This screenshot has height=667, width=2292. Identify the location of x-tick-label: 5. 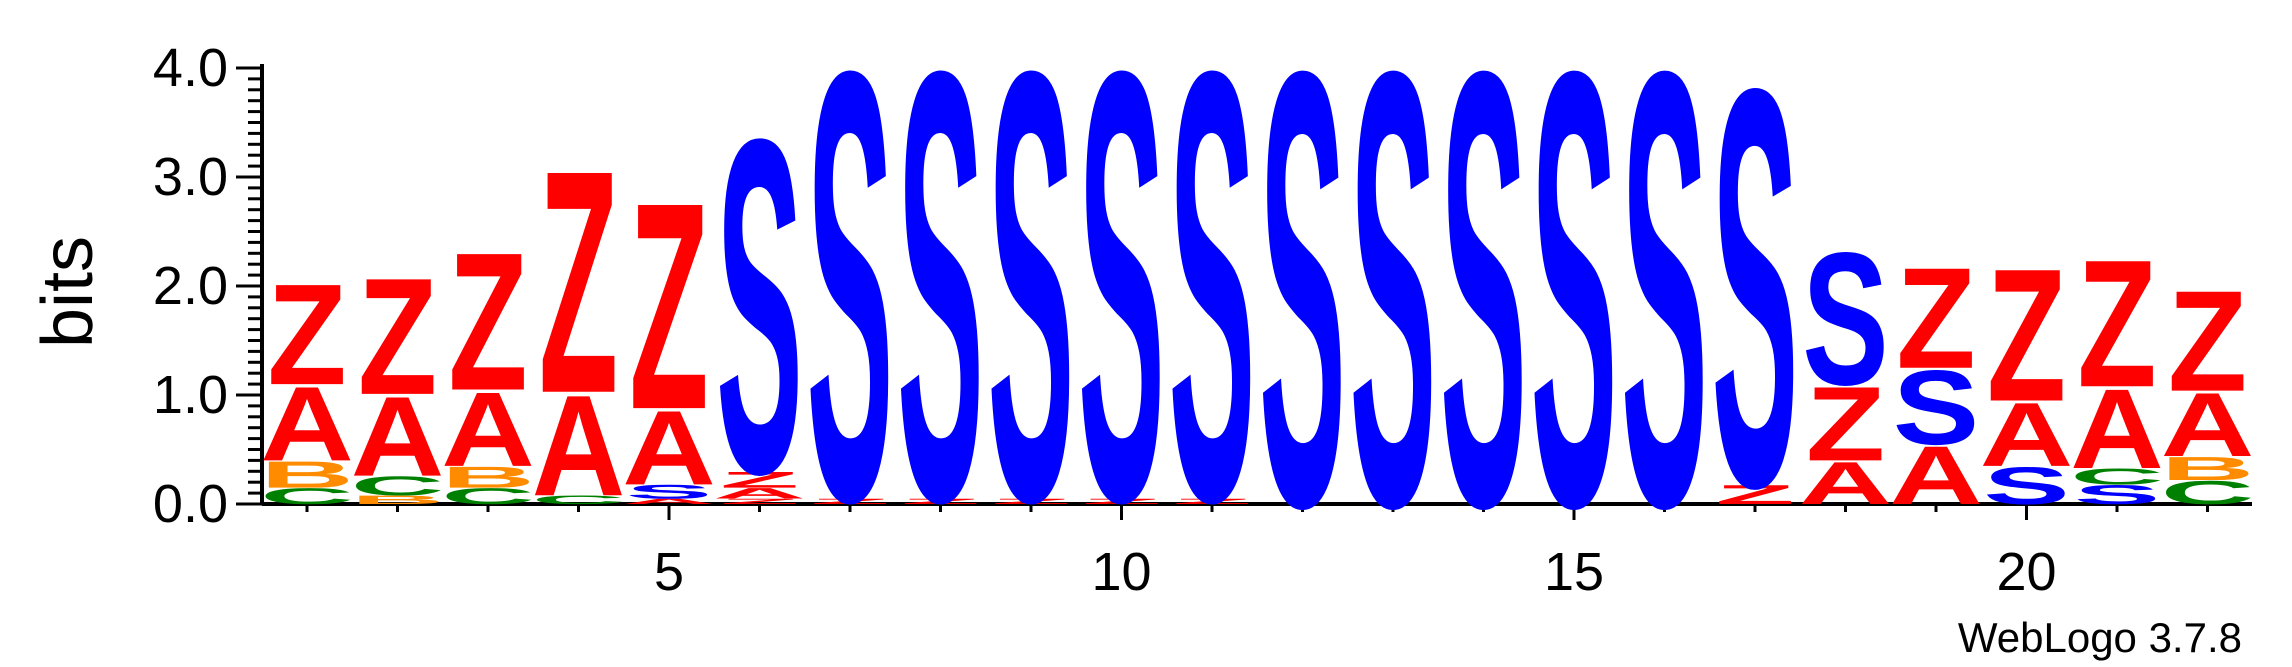
(669, 572).